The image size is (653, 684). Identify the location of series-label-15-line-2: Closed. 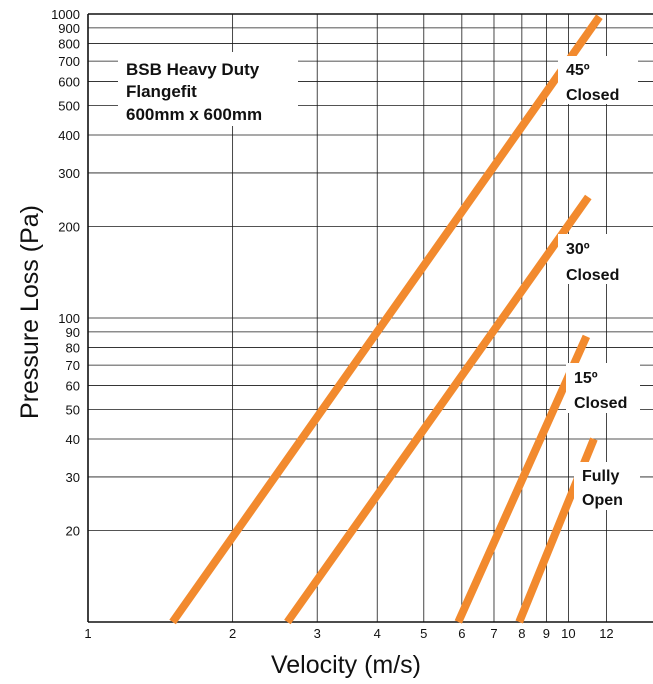
(600, 403).